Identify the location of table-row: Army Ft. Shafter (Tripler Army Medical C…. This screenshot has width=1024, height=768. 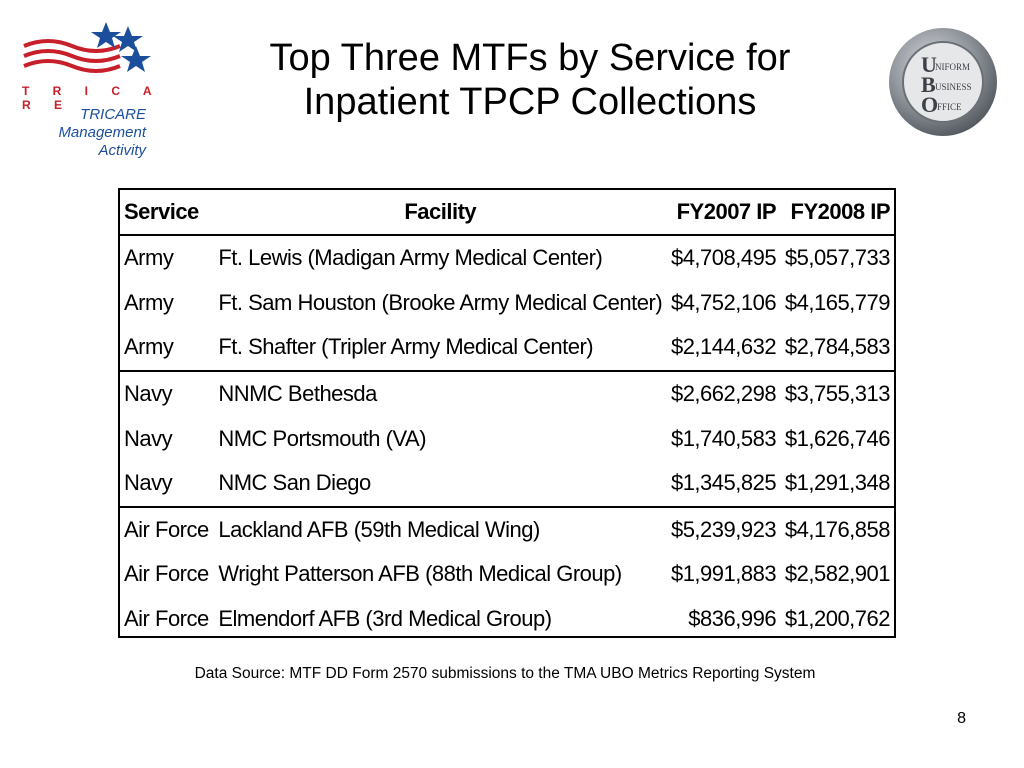
(507, 348).